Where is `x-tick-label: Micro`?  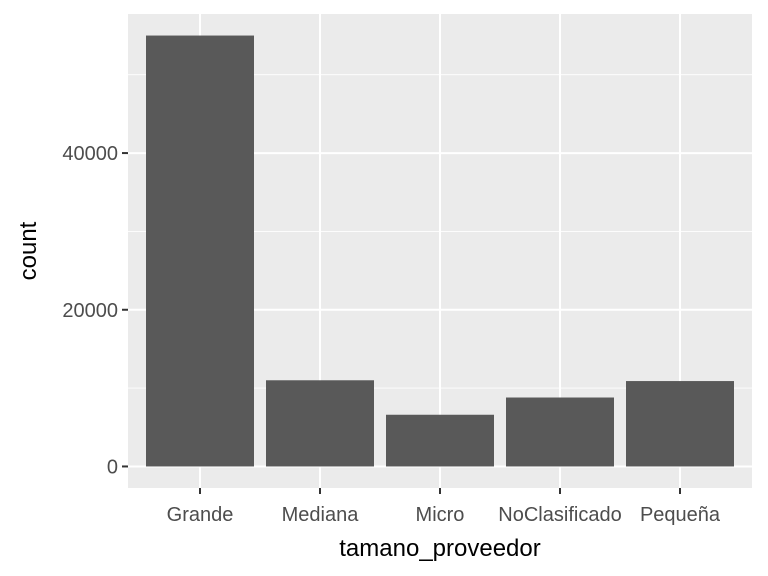
x-tick-label: Micro is located at coordinates (440, 515).